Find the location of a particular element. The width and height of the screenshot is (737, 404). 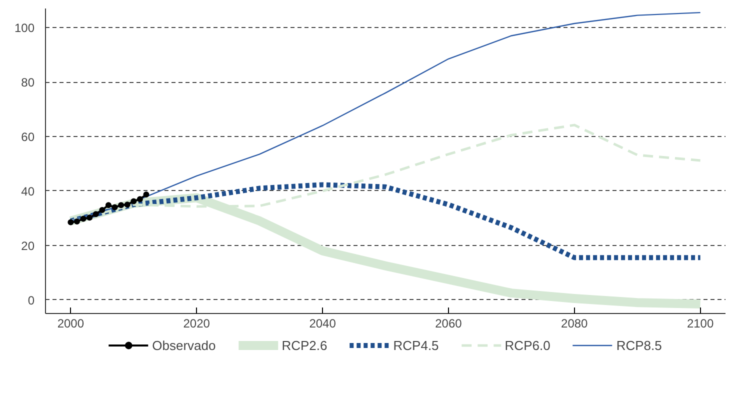

x-tick-label: 2020 is located at coordinates (196, 323).